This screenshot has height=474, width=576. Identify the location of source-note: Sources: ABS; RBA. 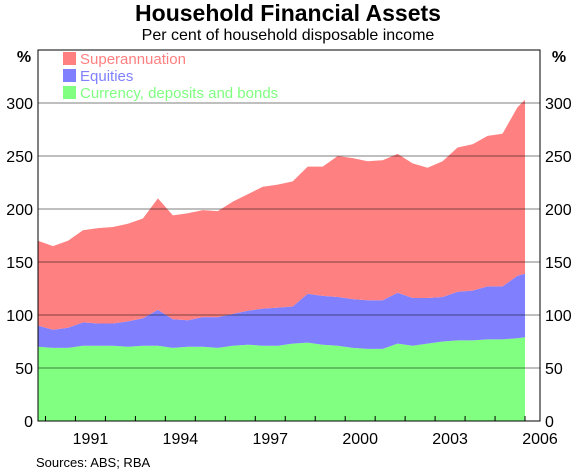
(93, 462).